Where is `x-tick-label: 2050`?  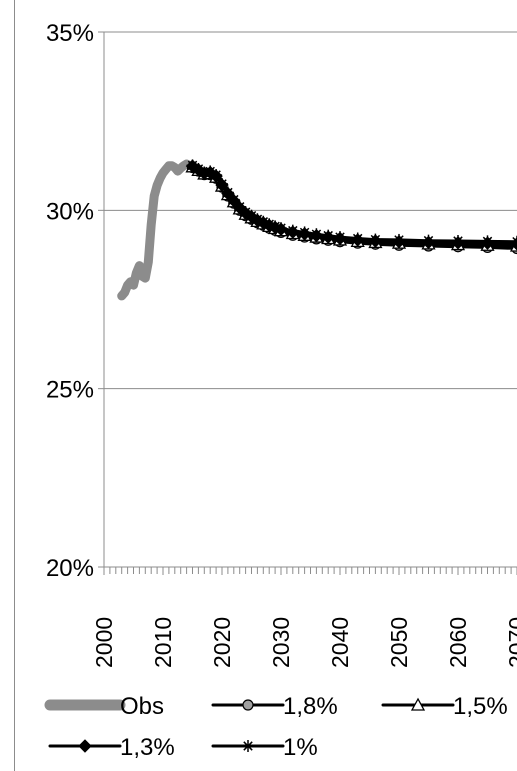 x-tick-label: 2050 is located at coordinates (399, 642).